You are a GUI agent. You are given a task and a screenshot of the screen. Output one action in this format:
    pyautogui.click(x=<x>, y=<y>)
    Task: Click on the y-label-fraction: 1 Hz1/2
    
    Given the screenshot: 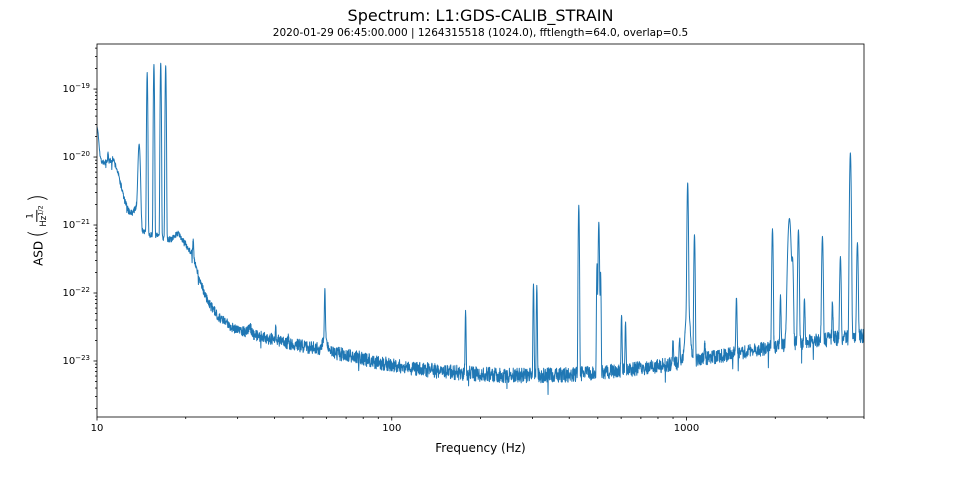 What is the action you would take?
    pyautogui.click(x=37, y=216)
    